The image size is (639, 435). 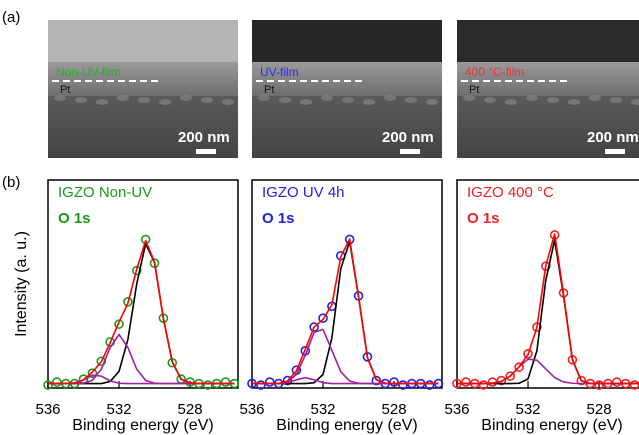 What do you see at coordinates (105, 192) in the screenshot?
I see `chart-title: IGZO Non-UV` at bounding box center [105, 192].